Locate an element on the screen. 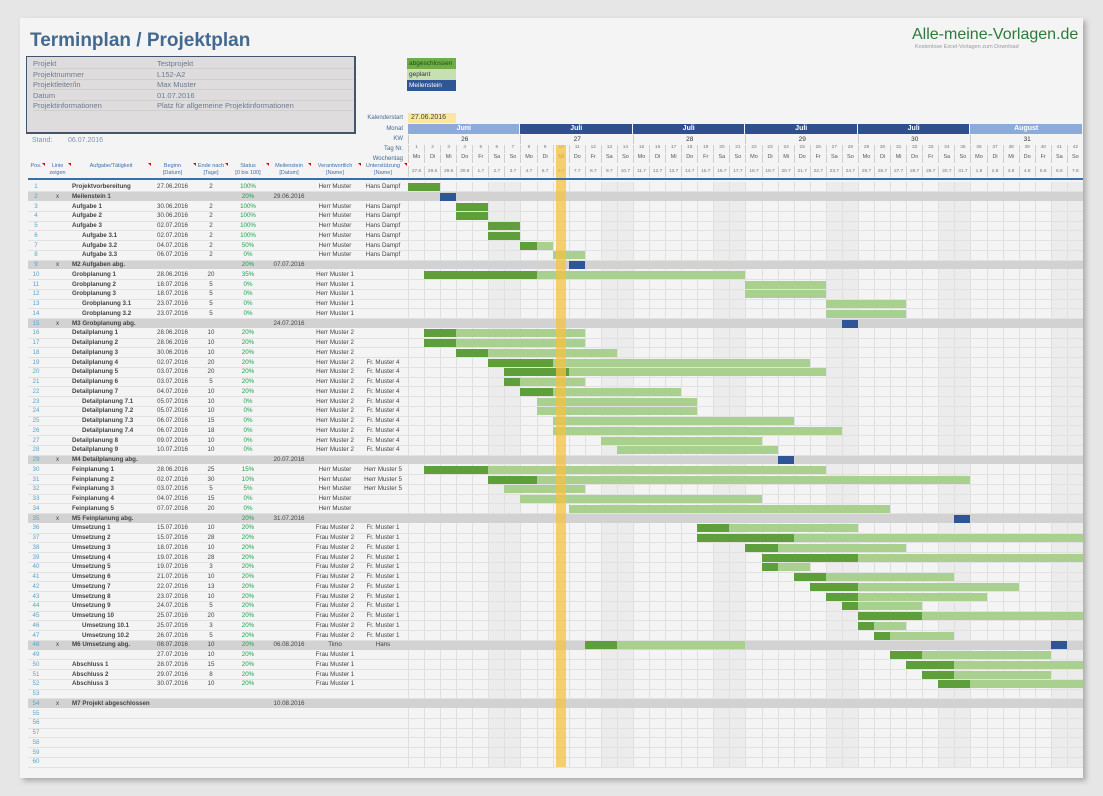 The image size is (1103, 796). begin-date: 02.07.2016 is located at coordinates (172, 225).